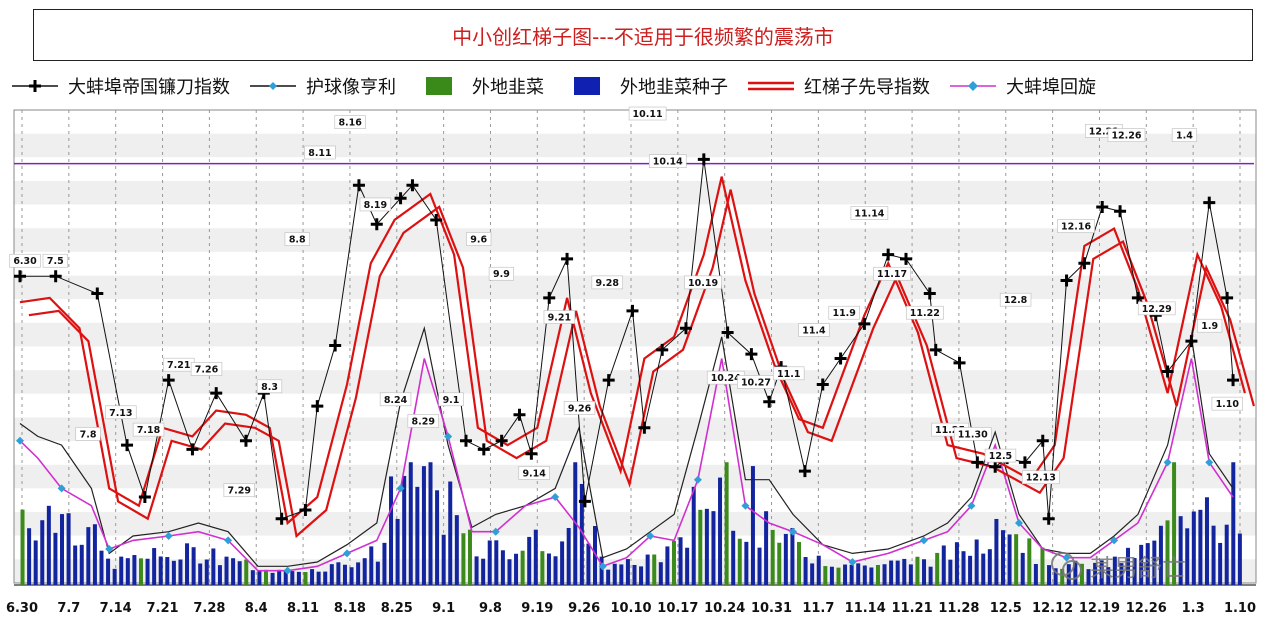 This screenshot has width=1280, height=621. What do you see at coordinates (35, 86) in the screenshot?
I see `legend-swatch` at bounding box center [35, 86].